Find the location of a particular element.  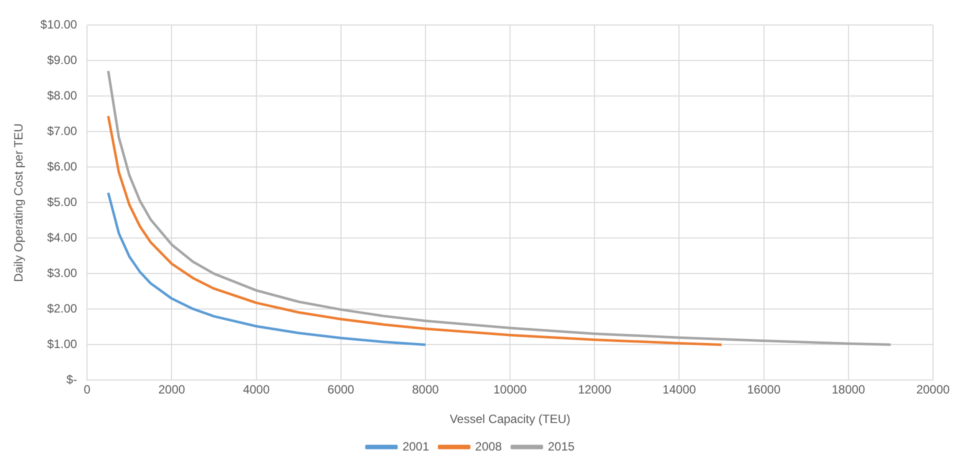

x-tick-label: 14000 is located at coordinates (679, 389).